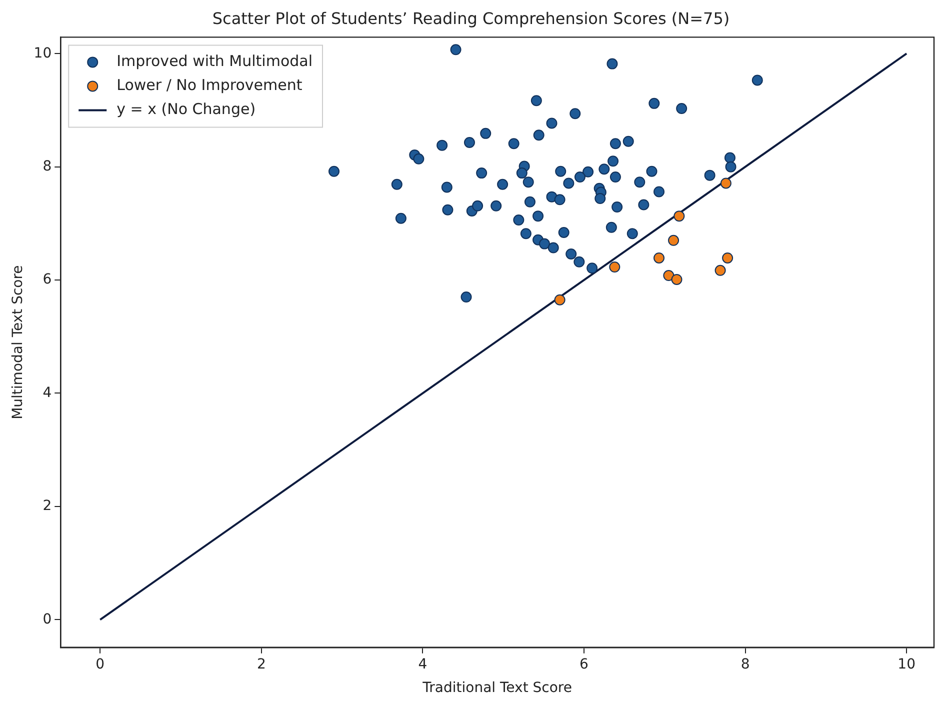 The height and width of the screenshot is (705, 940). What do you see at coordinates (47, 166) in the screenshot?
I see `y-tick-label: 8` at bounding box center [47, 166].